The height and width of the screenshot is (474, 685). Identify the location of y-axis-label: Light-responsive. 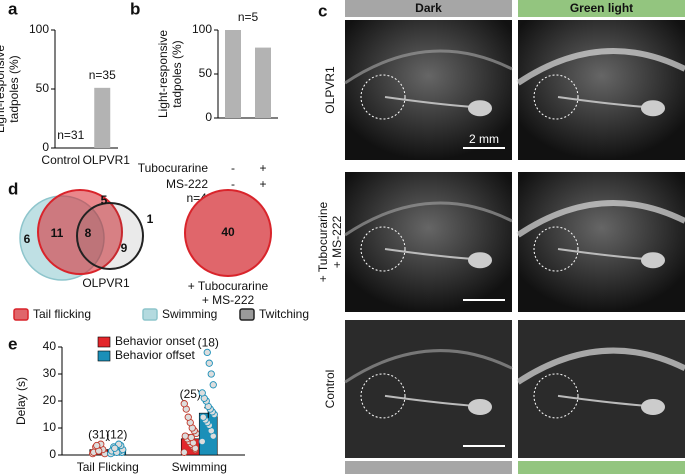
(3, 89).